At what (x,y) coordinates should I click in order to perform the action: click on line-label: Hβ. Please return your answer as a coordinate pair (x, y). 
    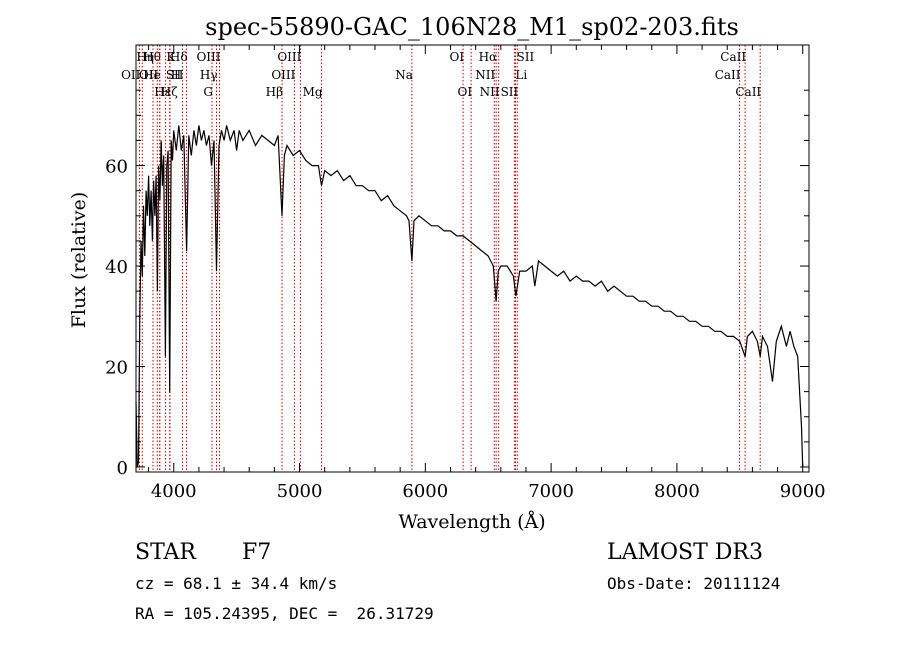
    Looking at the image, I should click on (274, 92).